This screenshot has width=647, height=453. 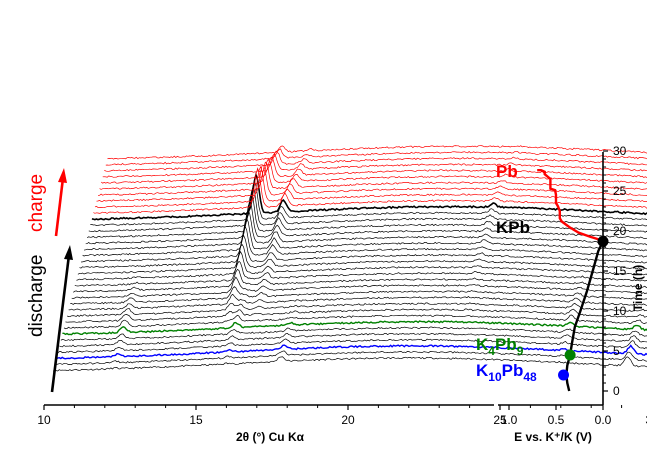 I want to click on xrd-x-ticks: 101520253035, so click(x=342, y=416).